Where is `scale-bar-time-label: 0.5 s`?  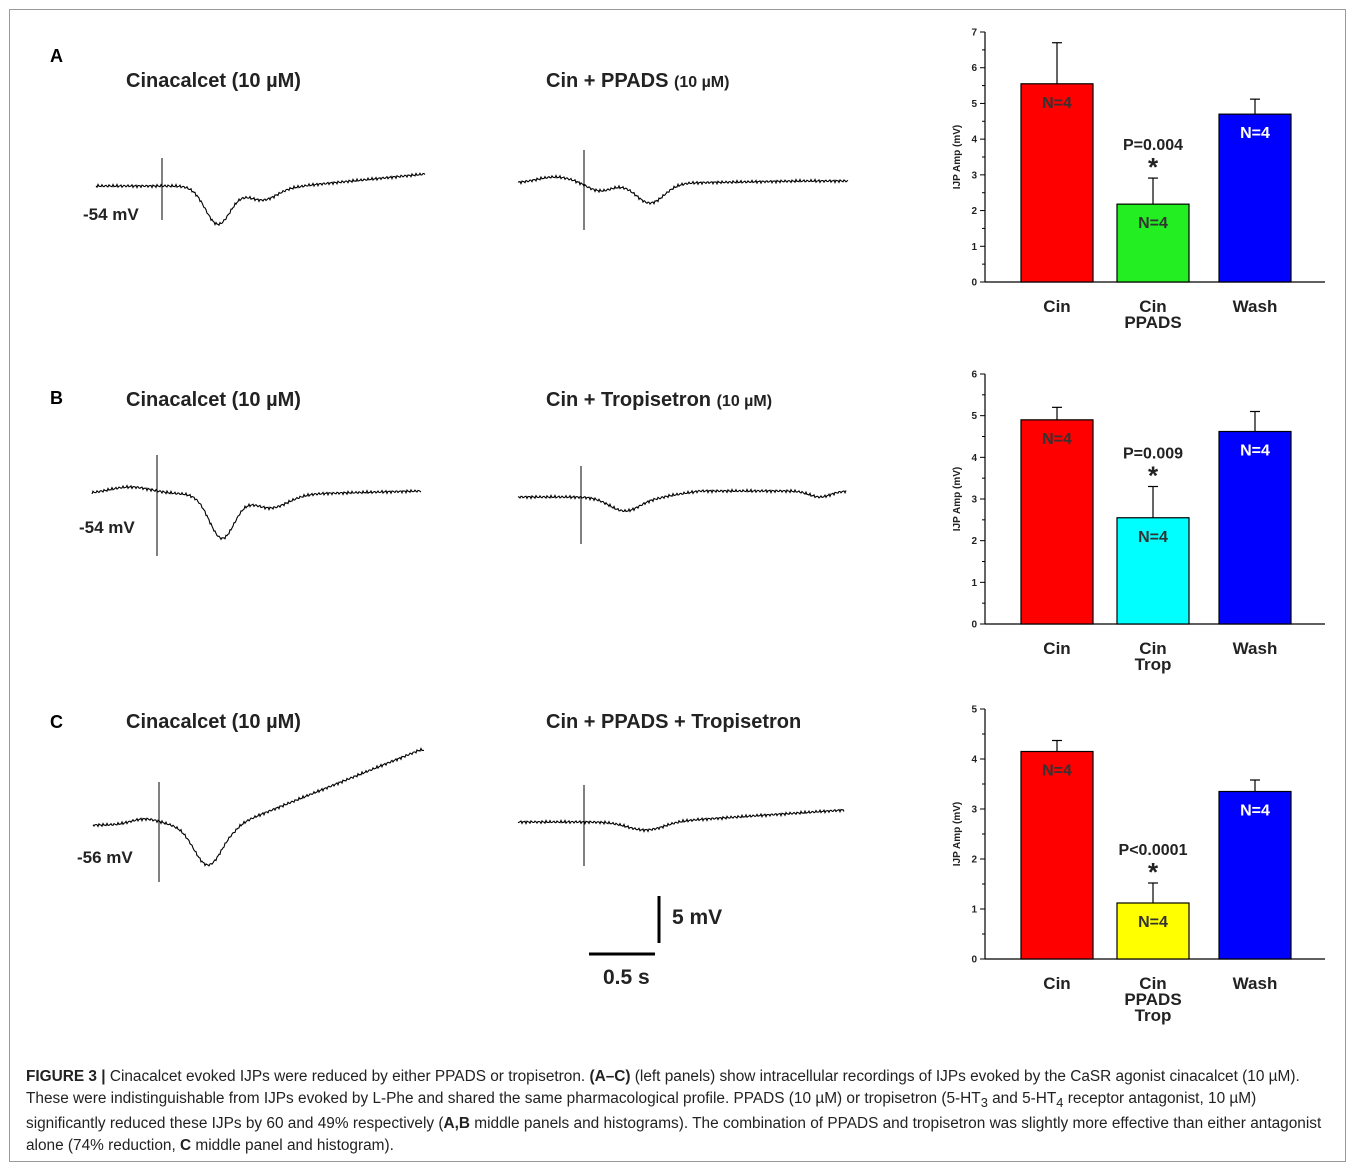 scale-bar-time-label: 0.5 s is located at coordinates (626, 977).